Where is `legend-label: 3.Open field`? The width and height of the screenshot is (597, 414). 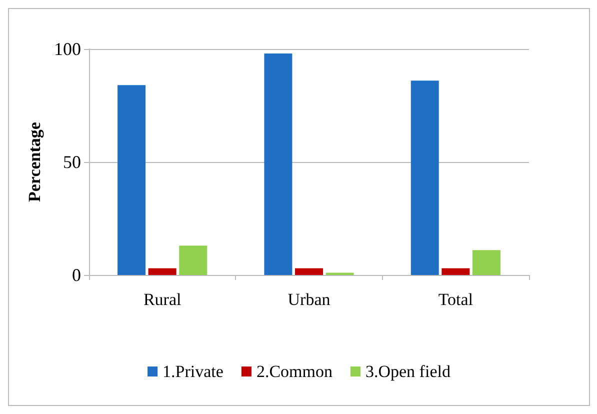
legend-label: 3.Open field is located at coordinates (408, 371).